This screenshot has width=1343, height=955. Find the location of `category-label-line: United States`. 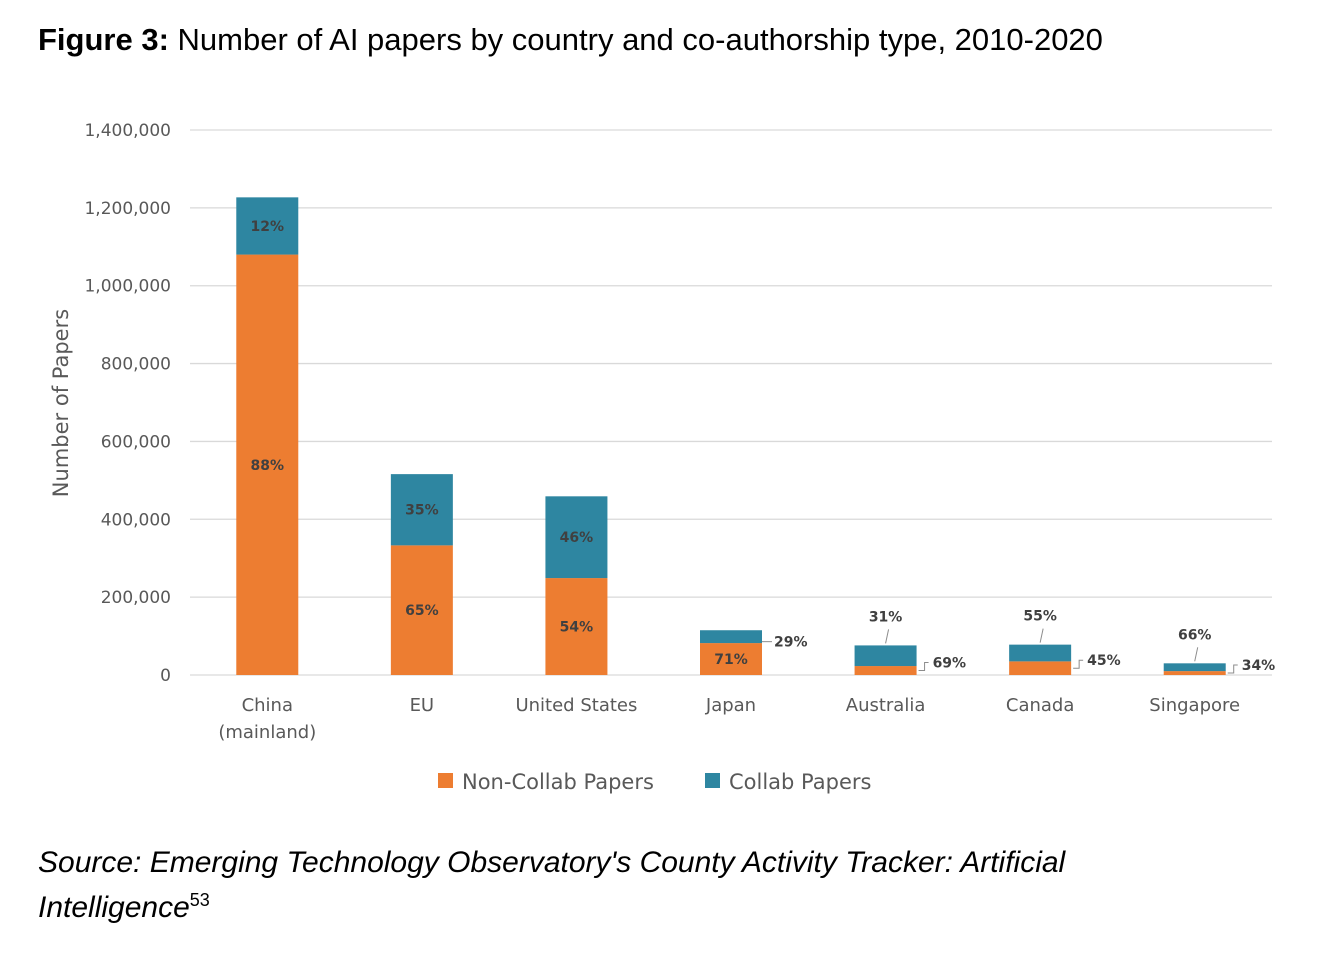

category-label-line: United States is located at coordinates (576, 705).